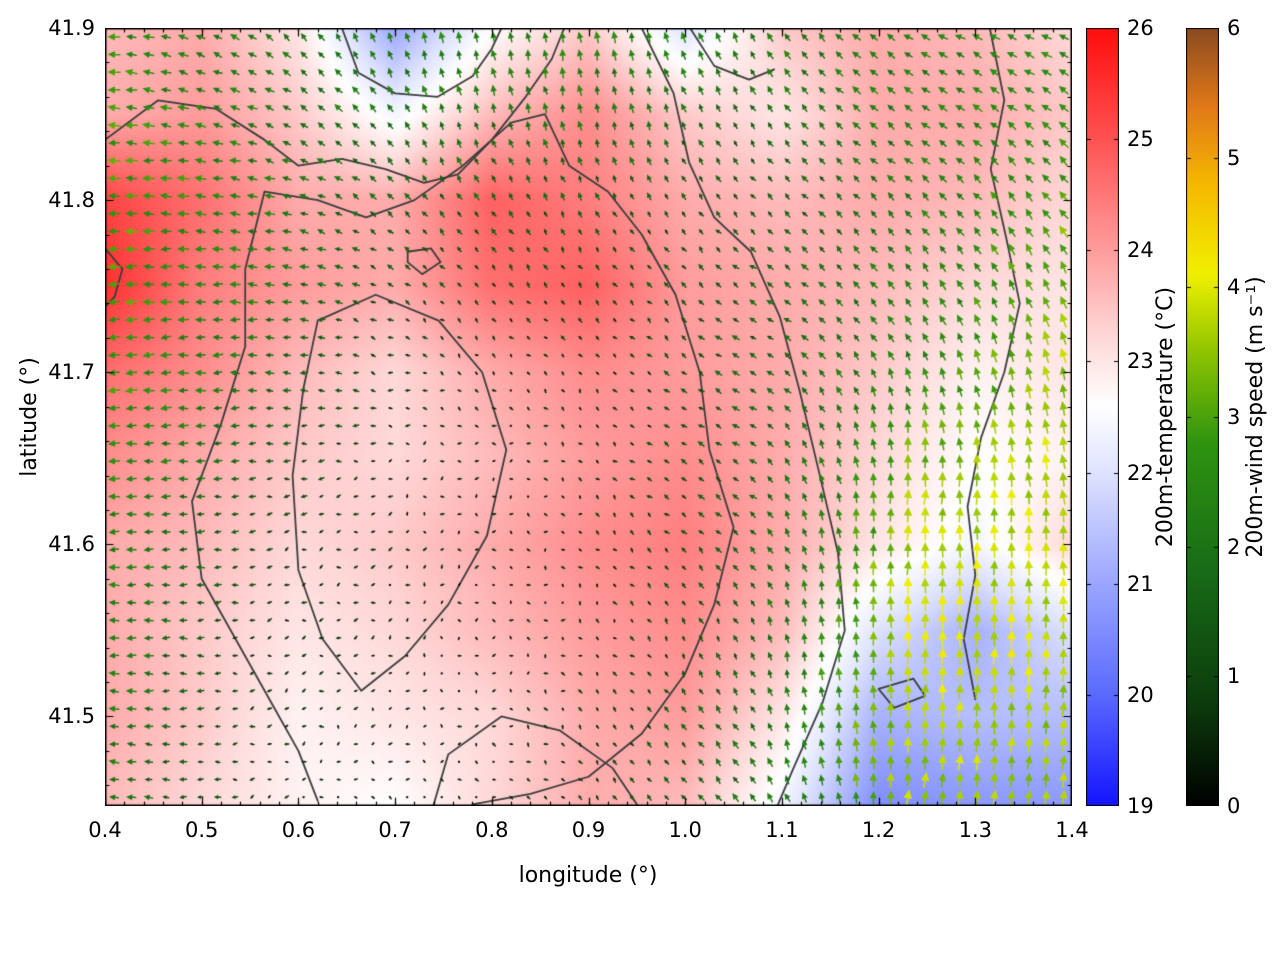 This screenshot has width=1280, height=960. What do you see at coordinates (975, 830) in the screenshot?
I see `x-tick-label: 1.3` at bounding box center [975, 830].